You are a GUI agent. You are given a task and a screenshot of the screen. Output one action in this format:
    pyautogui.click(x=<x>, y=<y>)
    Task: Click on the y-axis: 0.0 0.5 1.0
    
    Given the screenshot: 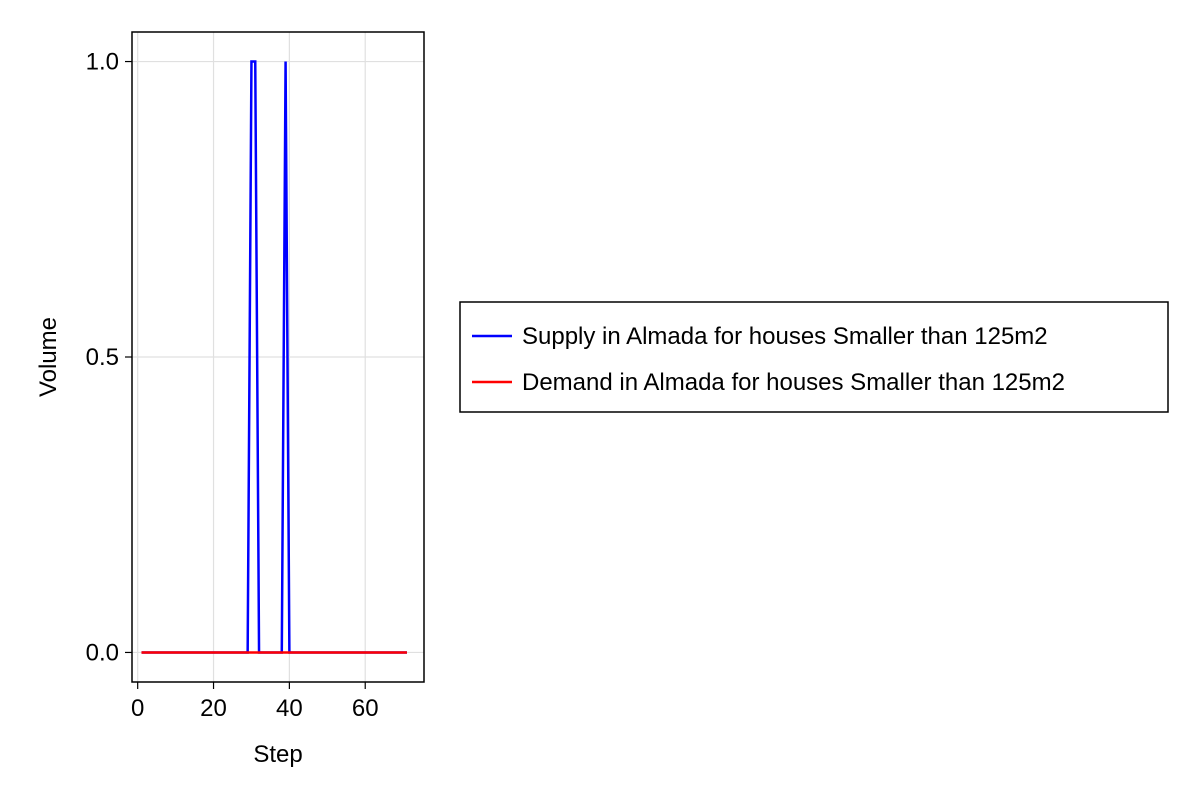 What is the action you would take?
    pyautogui.click(x=109, y=357)
    